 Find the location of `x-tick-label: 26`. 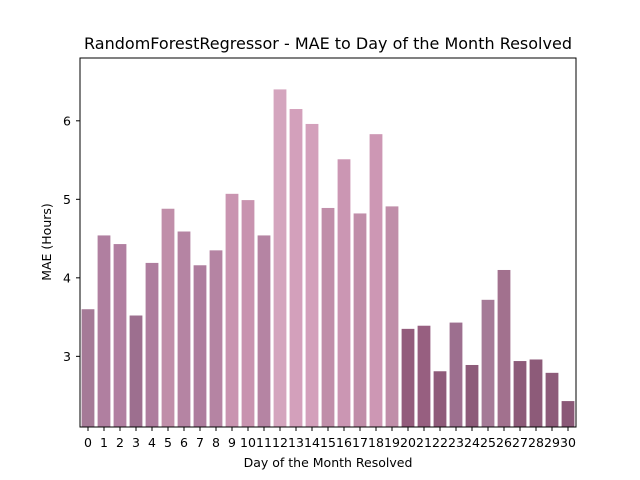

x-tick-label: 26 is located at coordinates (504, 442).